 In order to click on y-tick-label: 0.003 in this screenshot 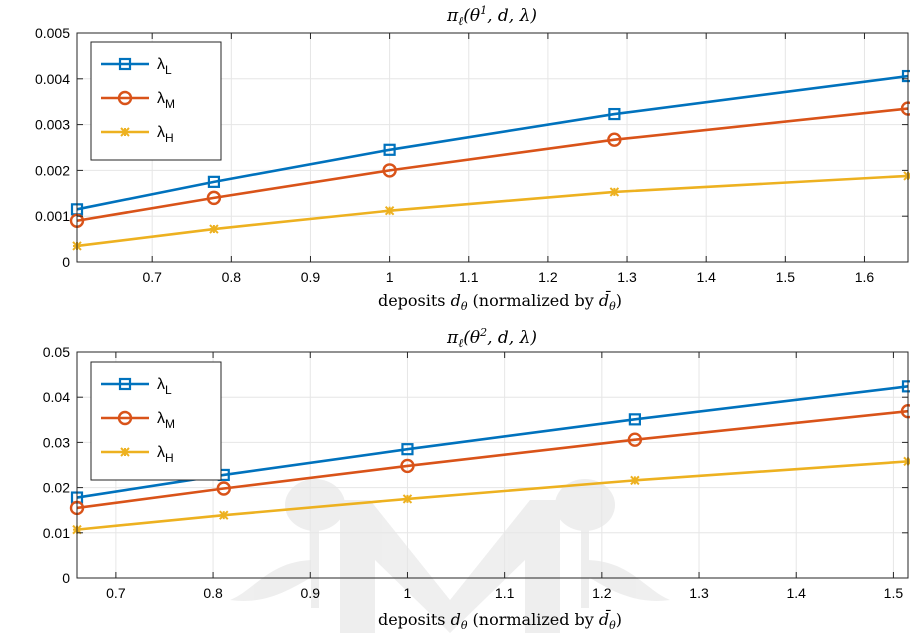, I will do `click(52, 125)`.